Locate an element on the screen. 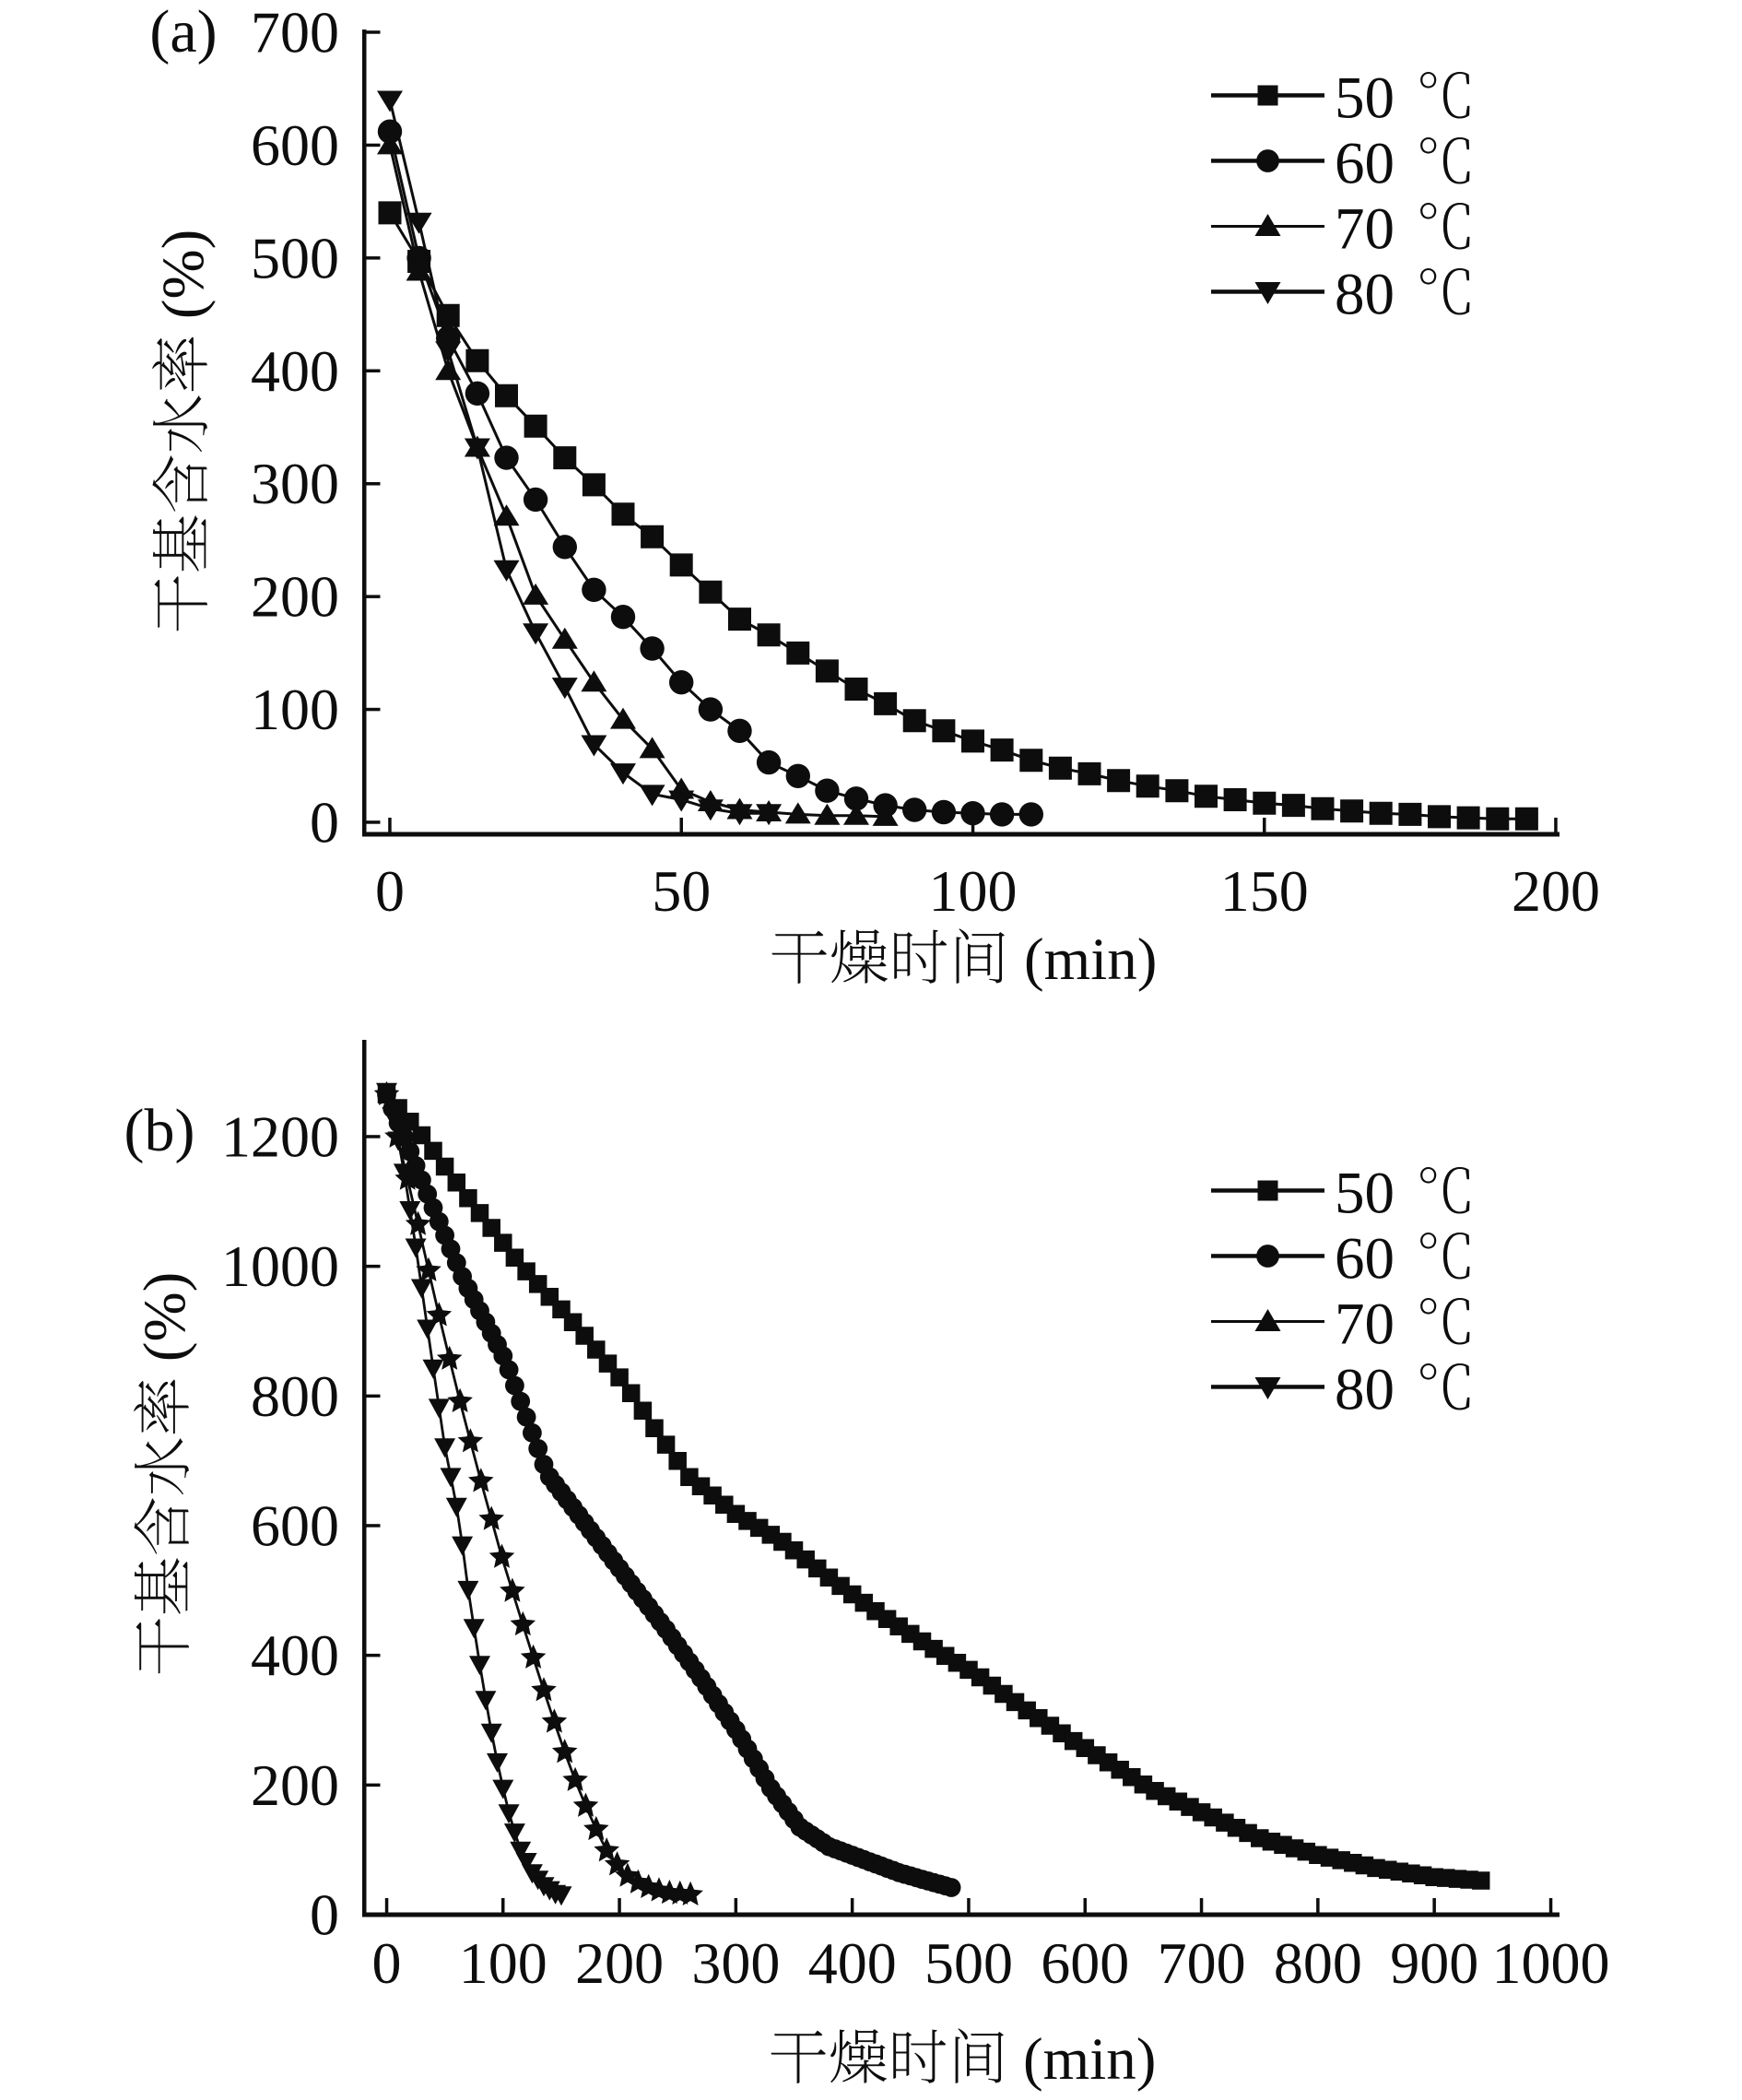 The height and width of the screenshot is (2100, 1742). svg-text: 900 is located at coordinates (1434, 1963).